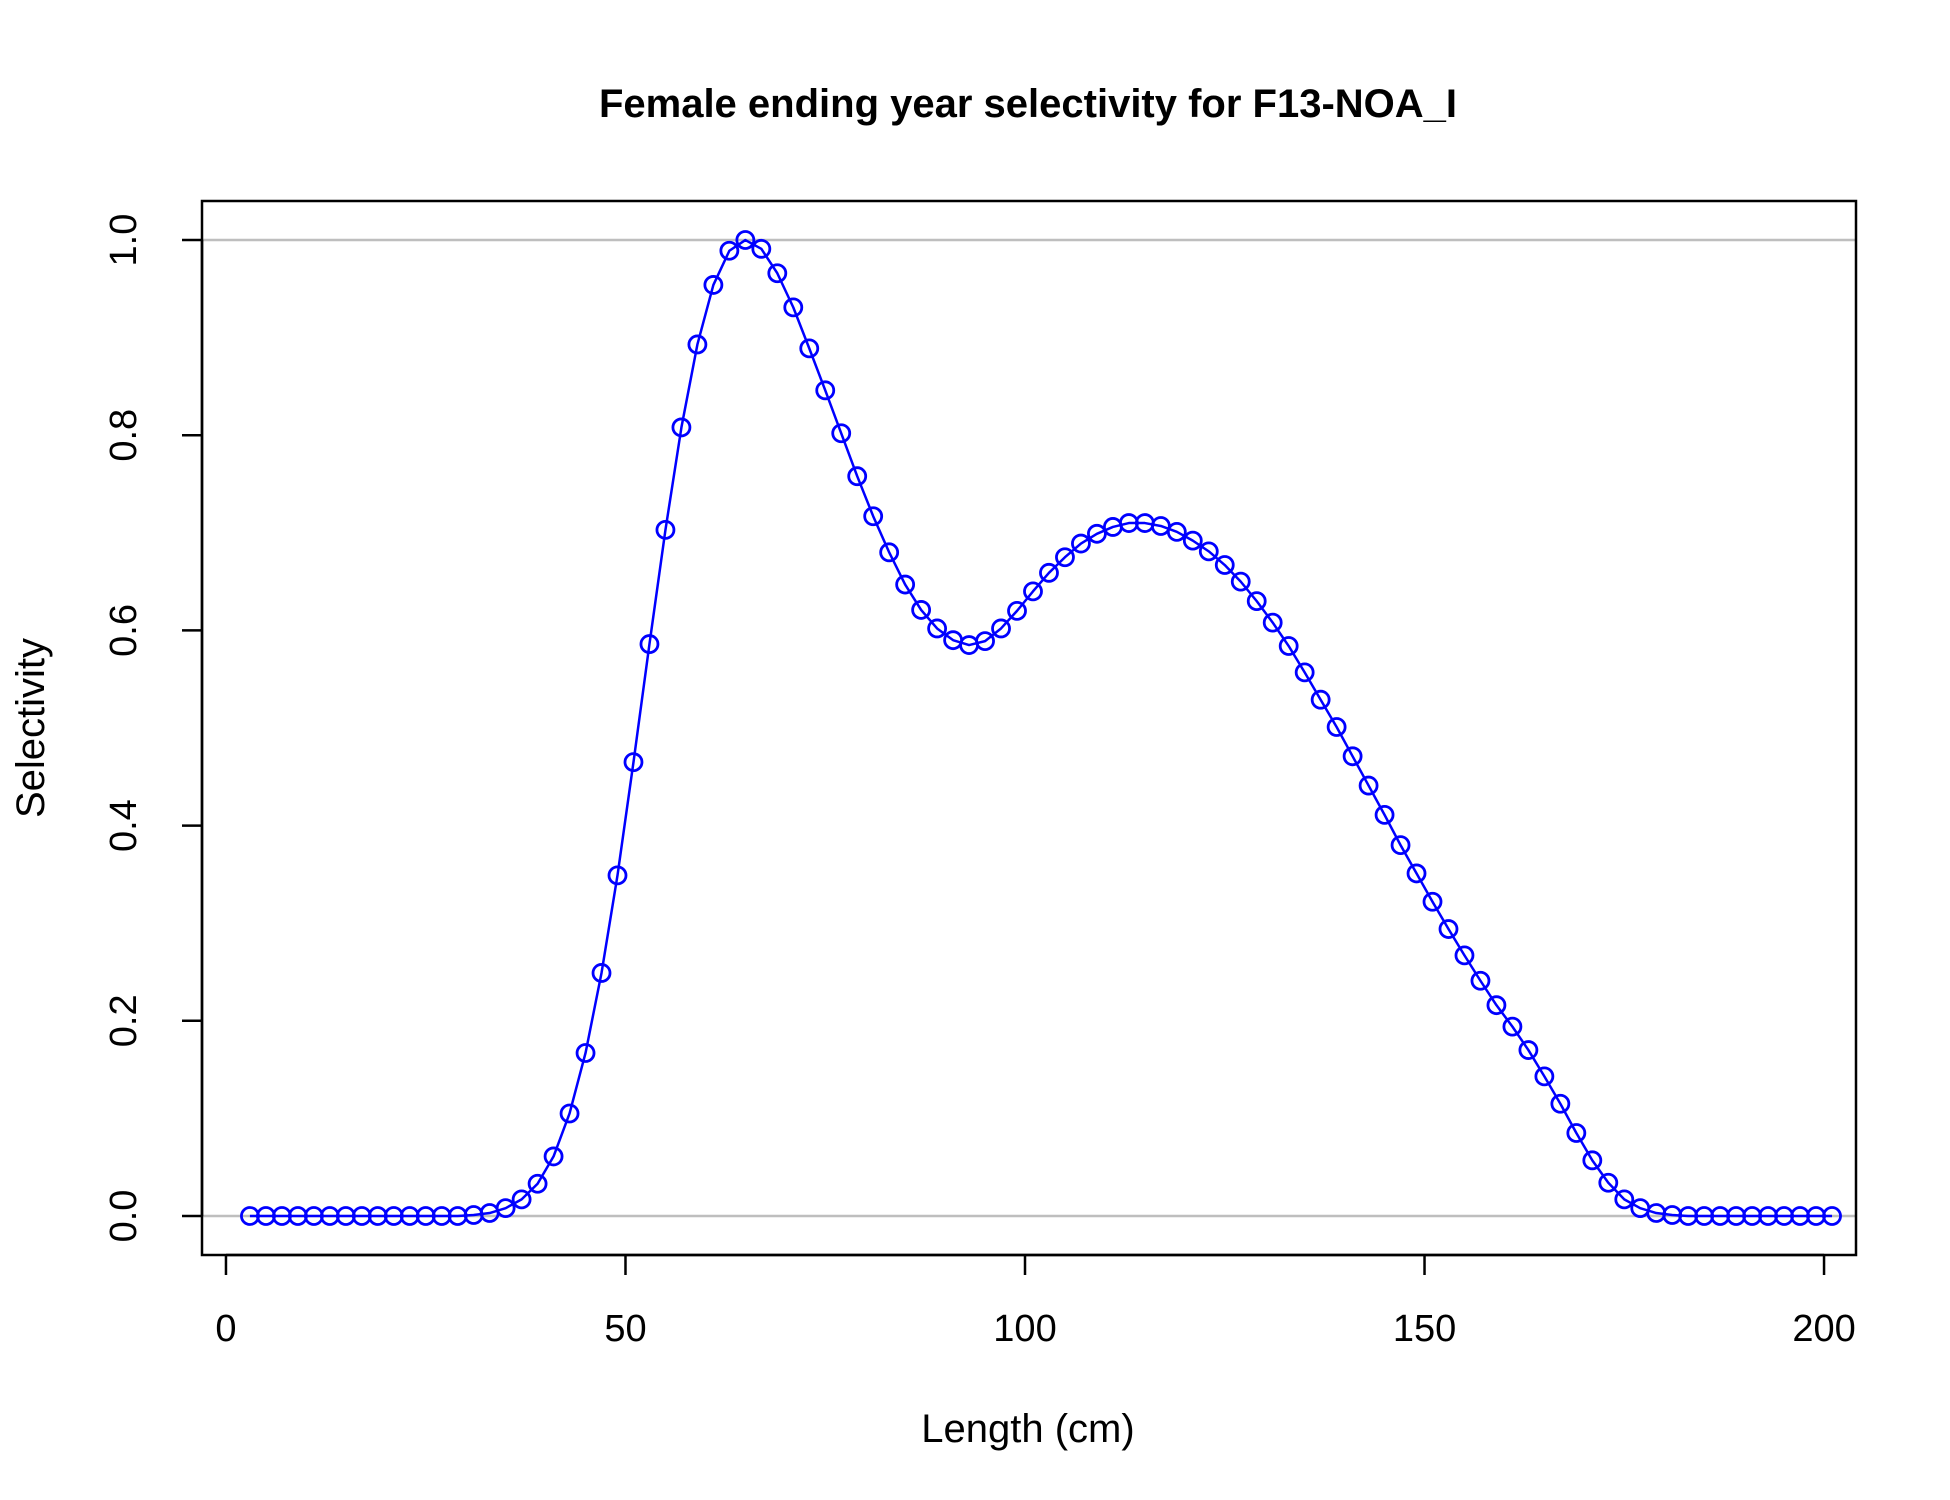  Describe the element at coordinates (1823, 1329) in the screenshot. I see `x-tick-label: 200` at that location.